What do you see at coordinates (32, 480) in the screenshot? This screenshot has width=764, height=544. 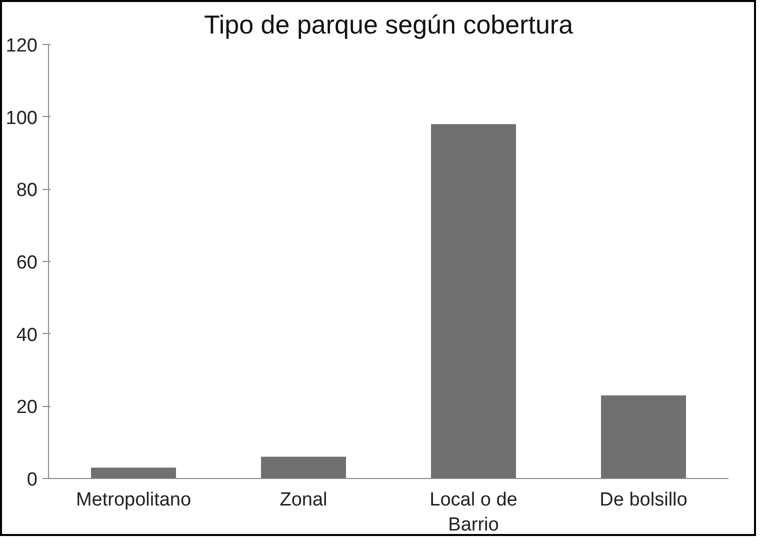 I see `y-tick-label: 0` at bounding box center [32, 480].